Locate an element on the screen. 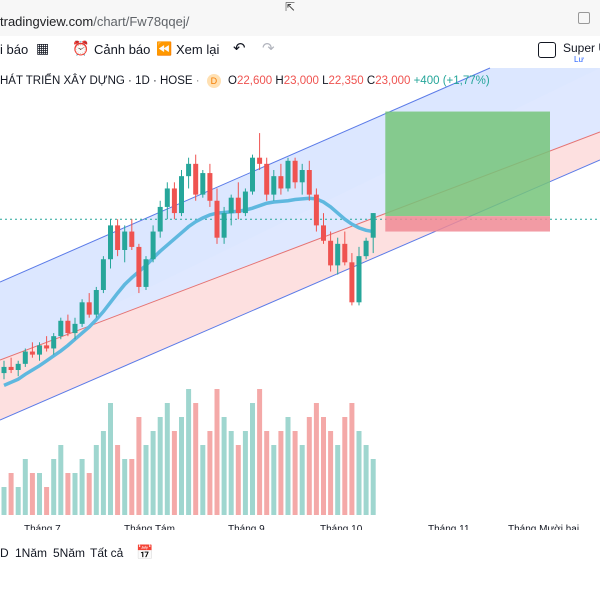 The image size is (600, 600). low-label: L is located at coordinates (325, 81).